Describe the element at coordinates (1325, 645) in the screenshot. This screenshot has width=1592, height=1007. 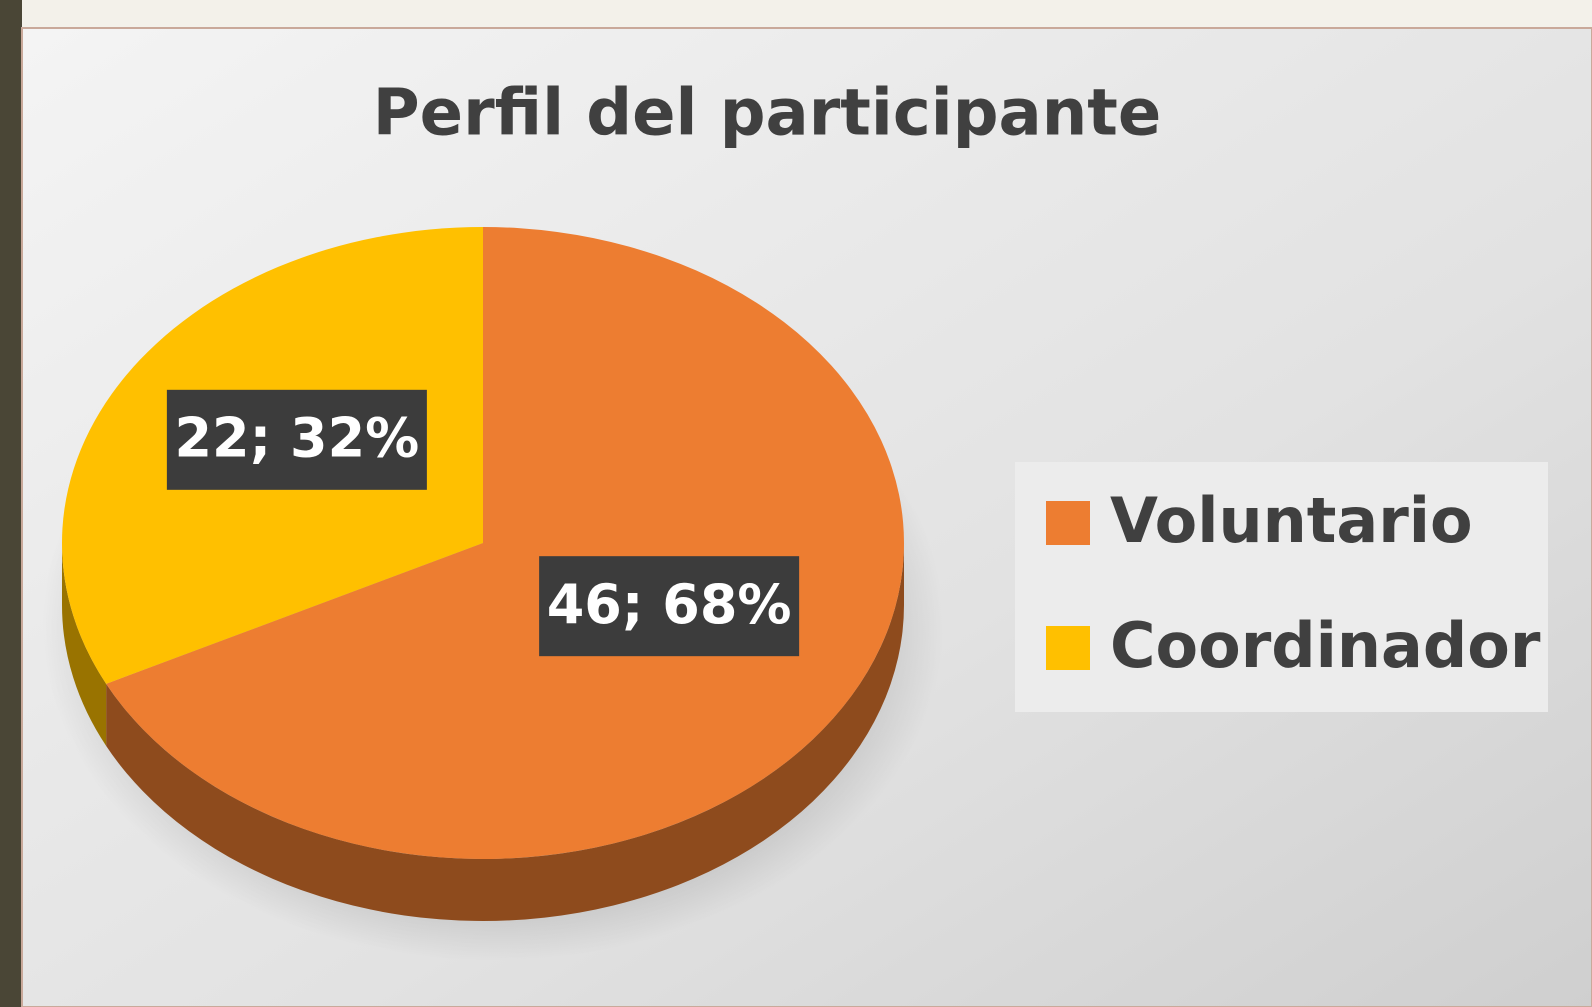
I see `legend-label: Coordinador` at that location.